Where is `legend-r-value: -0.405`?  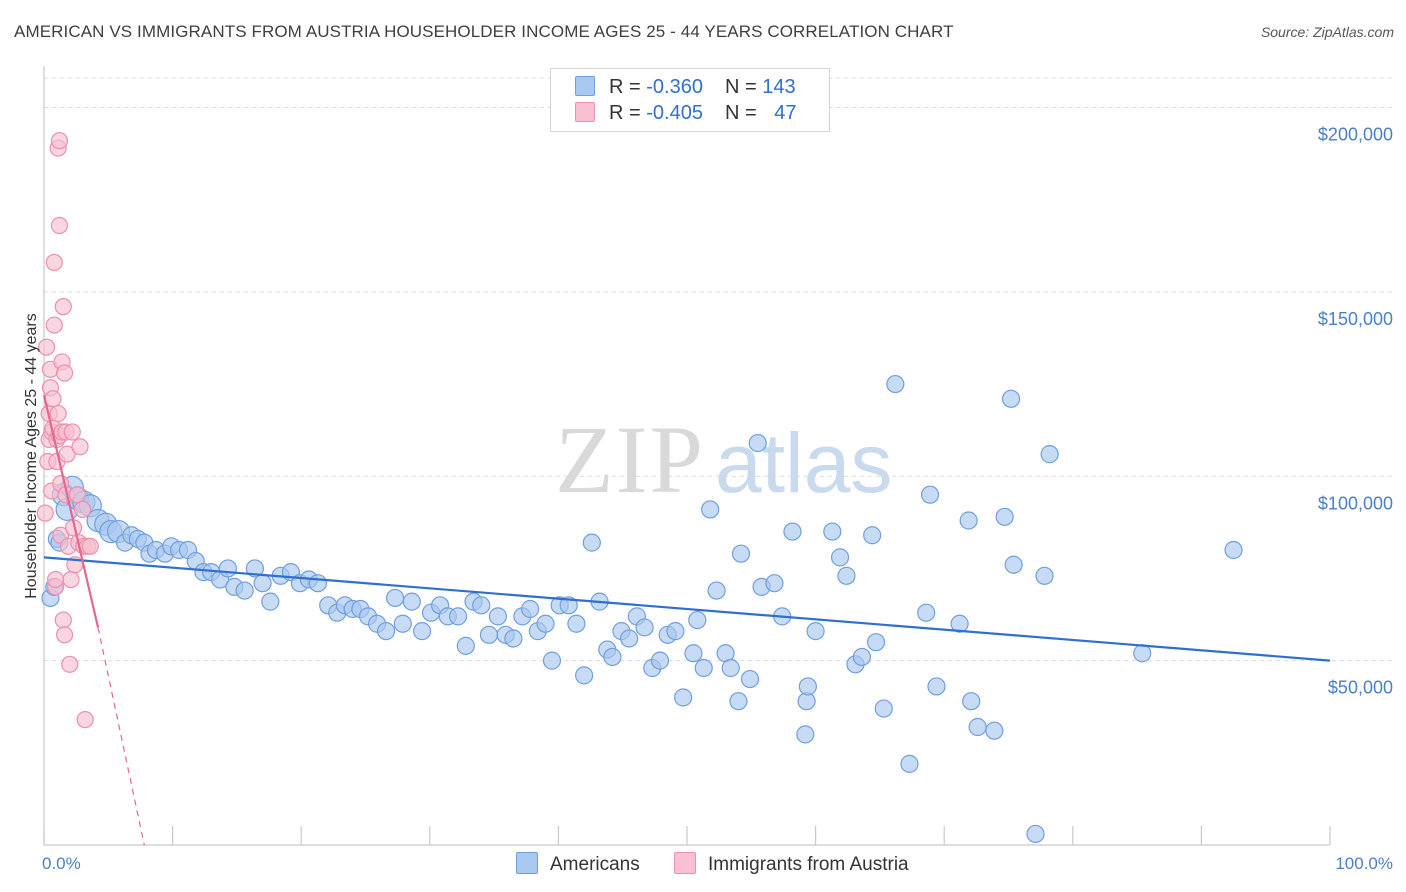
legend-r-value: -0.405 is located at coordinates (674, 113).